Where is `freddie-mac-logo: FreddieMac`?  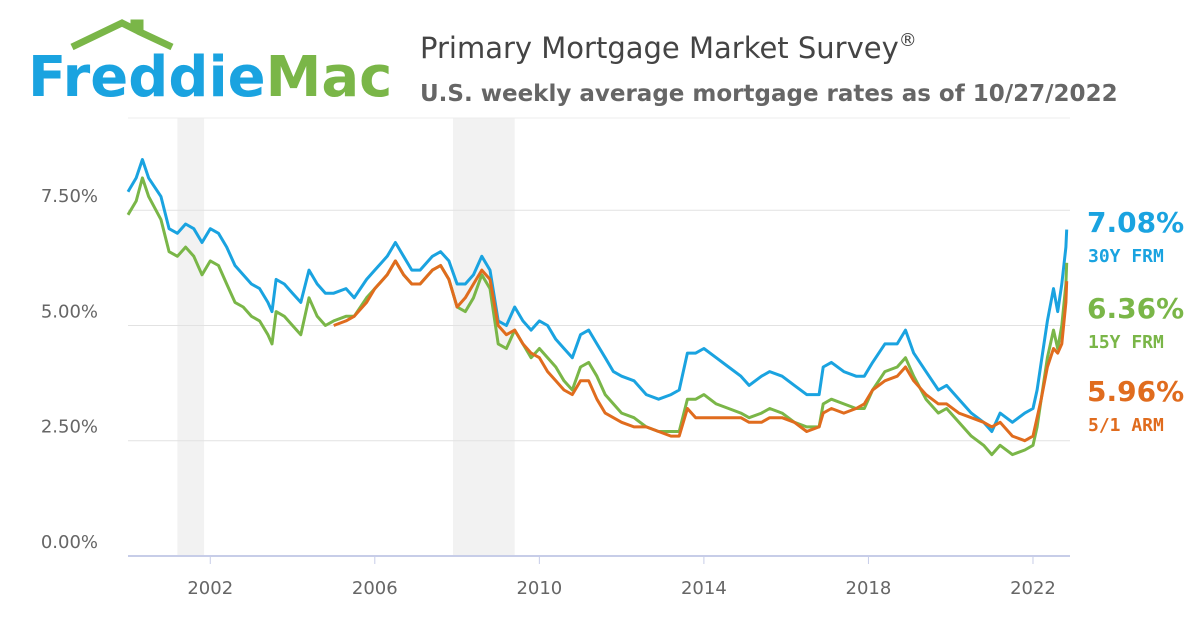
freddie-mac-logo: FreddieMac is located at coordinates (210, 64).